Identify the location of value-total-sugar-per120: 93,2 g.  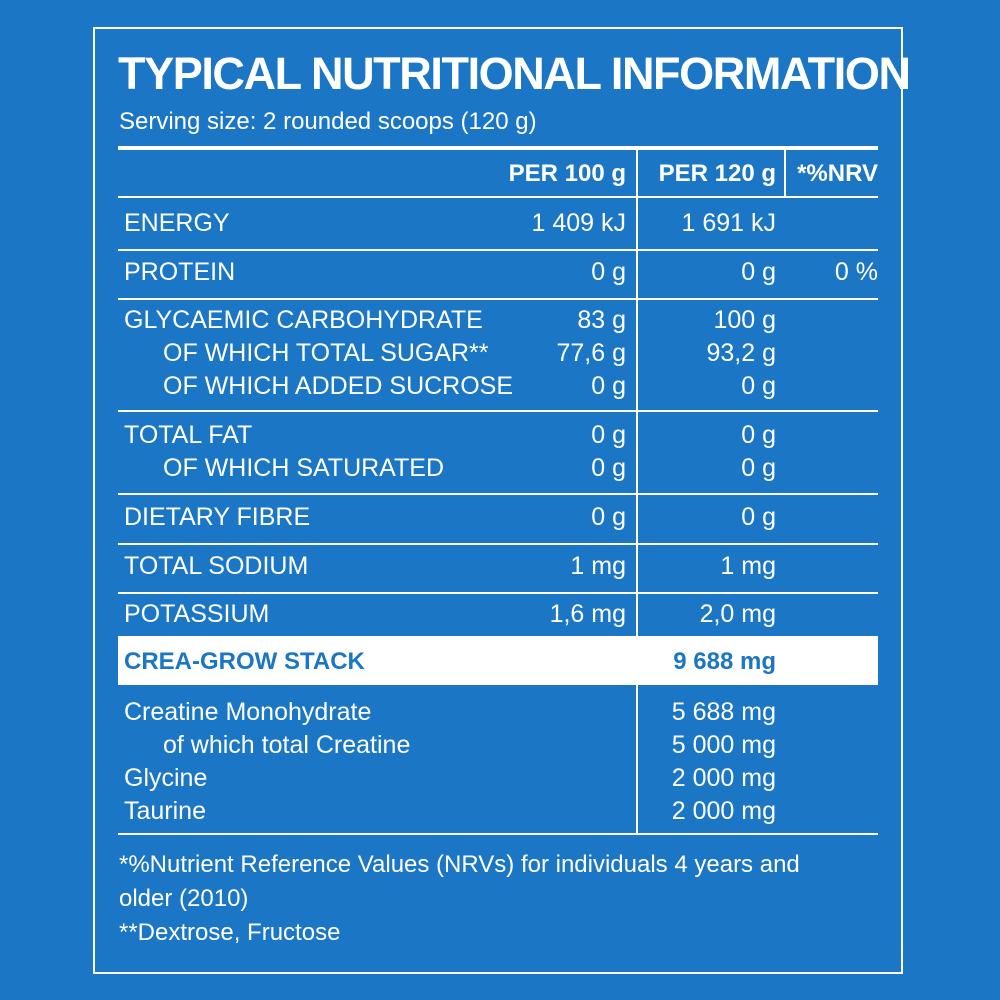
(741, 353).